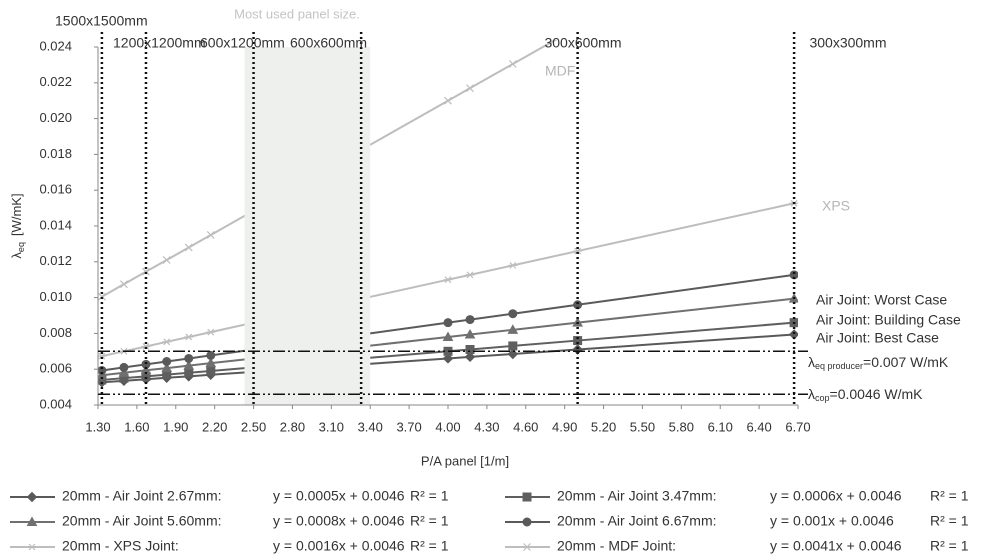  I want to click on x-tick-label: 4.30, so click(486, 426).